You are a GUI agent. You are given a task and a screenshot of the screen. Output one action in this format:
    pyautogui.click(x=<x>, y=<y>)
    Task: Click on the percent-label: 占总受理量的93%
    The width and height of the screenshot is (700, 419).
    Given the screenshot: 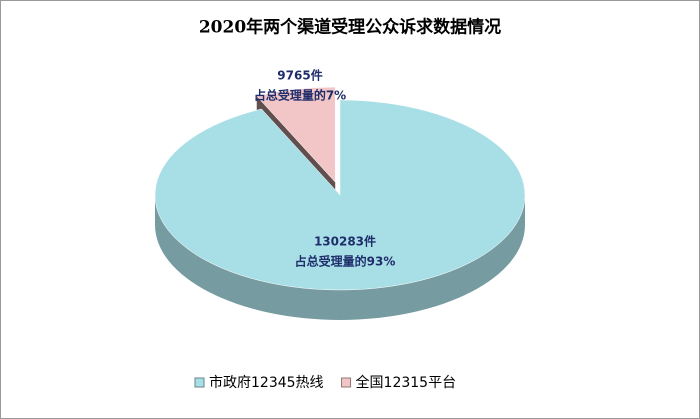 What is the action you would take?
    pyautogui.click(x=345, y=261)
    